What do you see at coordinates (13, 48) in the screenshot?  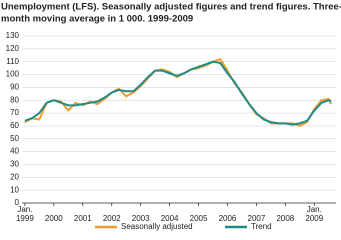 I see `y-tick-label: 120` at bounding box center [13, 48].